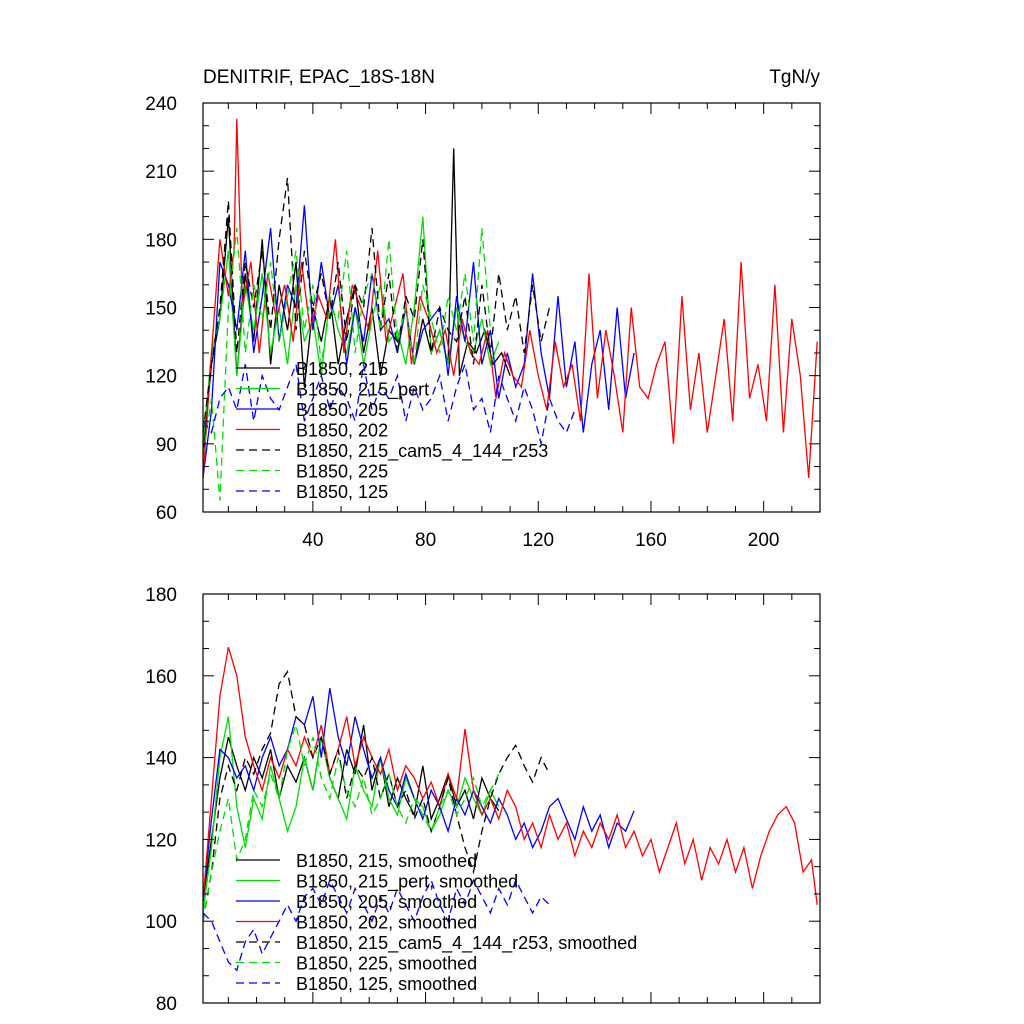 This screenshot has height=1024, width=1024. What do you see at coordinates (407, 882) in the screenshot?
I see `legend-label: B1850, 215_pert, smoothed` at bounding box center [407, 882].